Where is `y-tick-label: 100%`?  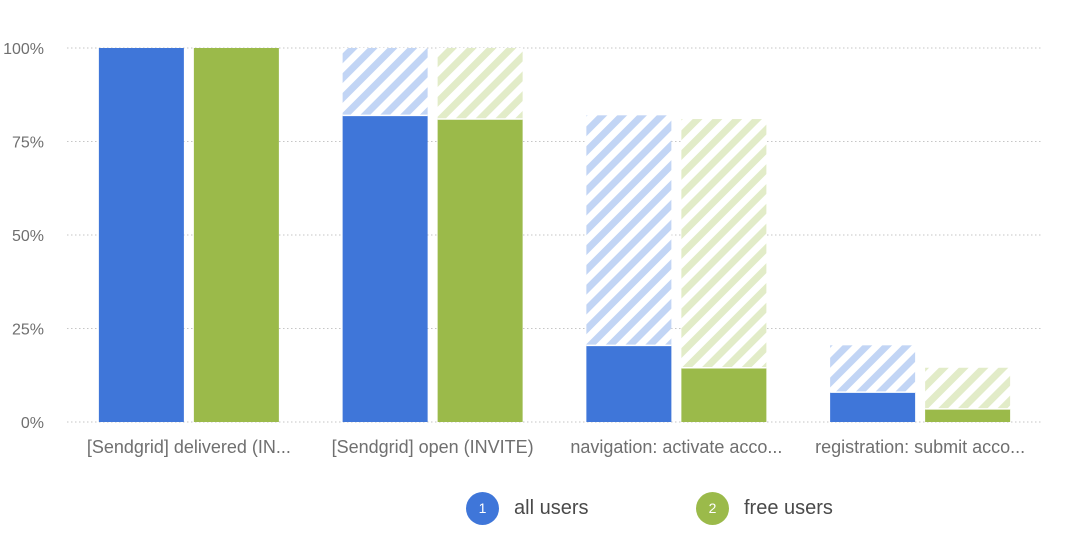
y-tick-label: 100% is located at coordinates (23, 49).